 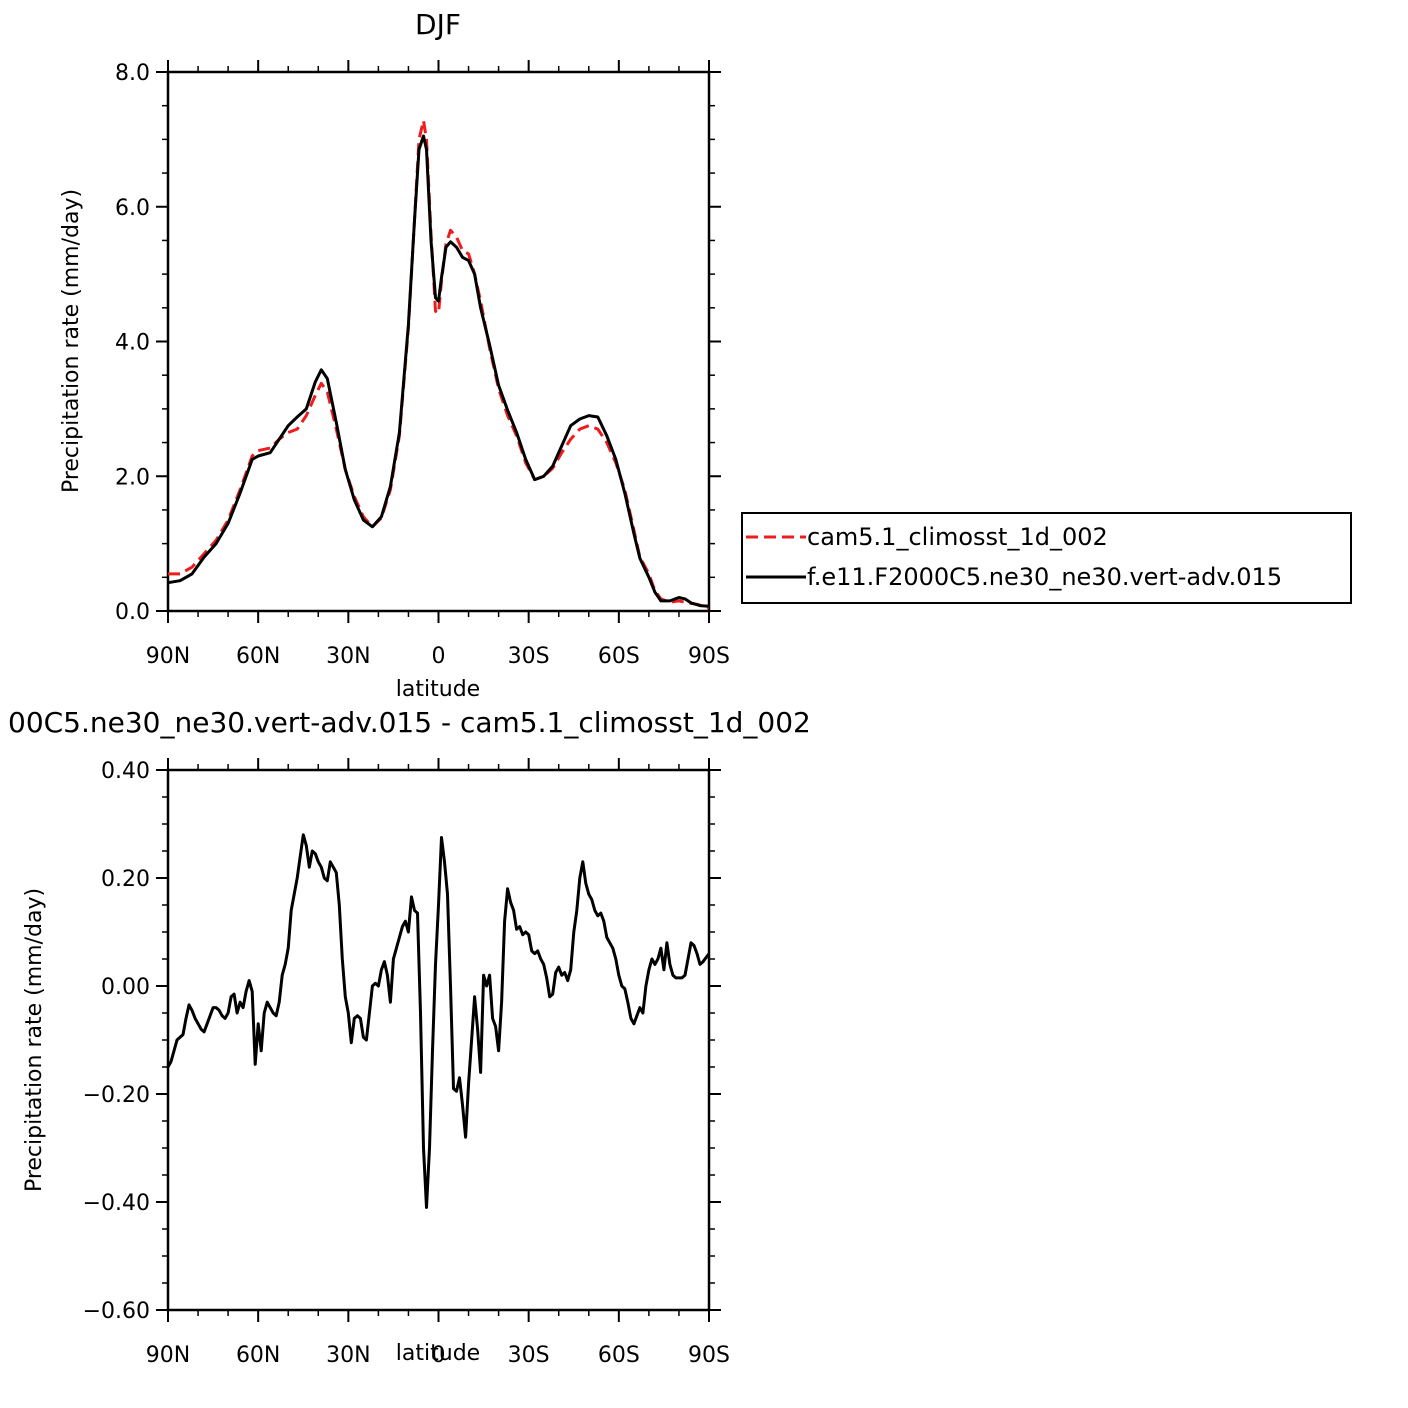 I want to click on bottom-x-axis-title: latitude, so click(x=438, y=1353).